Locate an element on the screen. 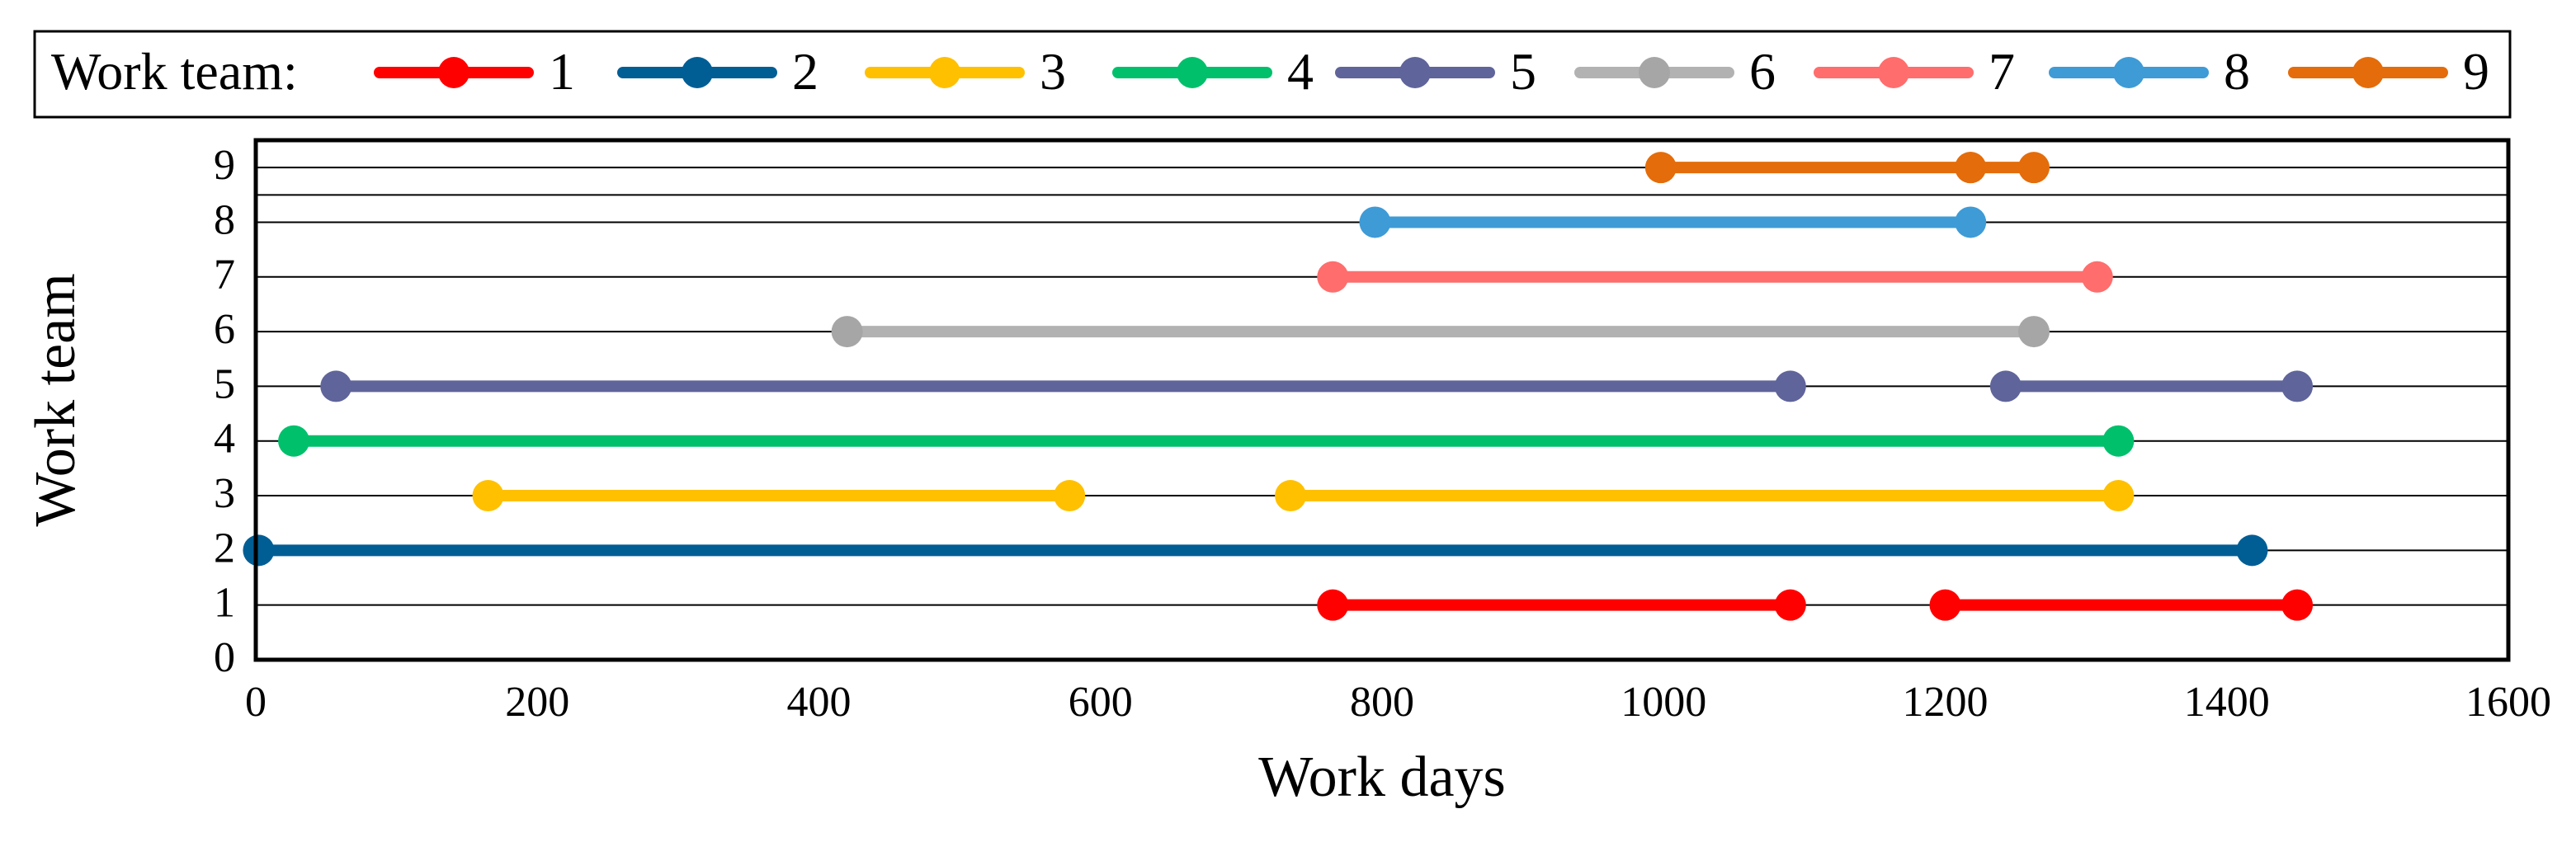  y-tick-label: 1 is located at coordinates (224, 603).